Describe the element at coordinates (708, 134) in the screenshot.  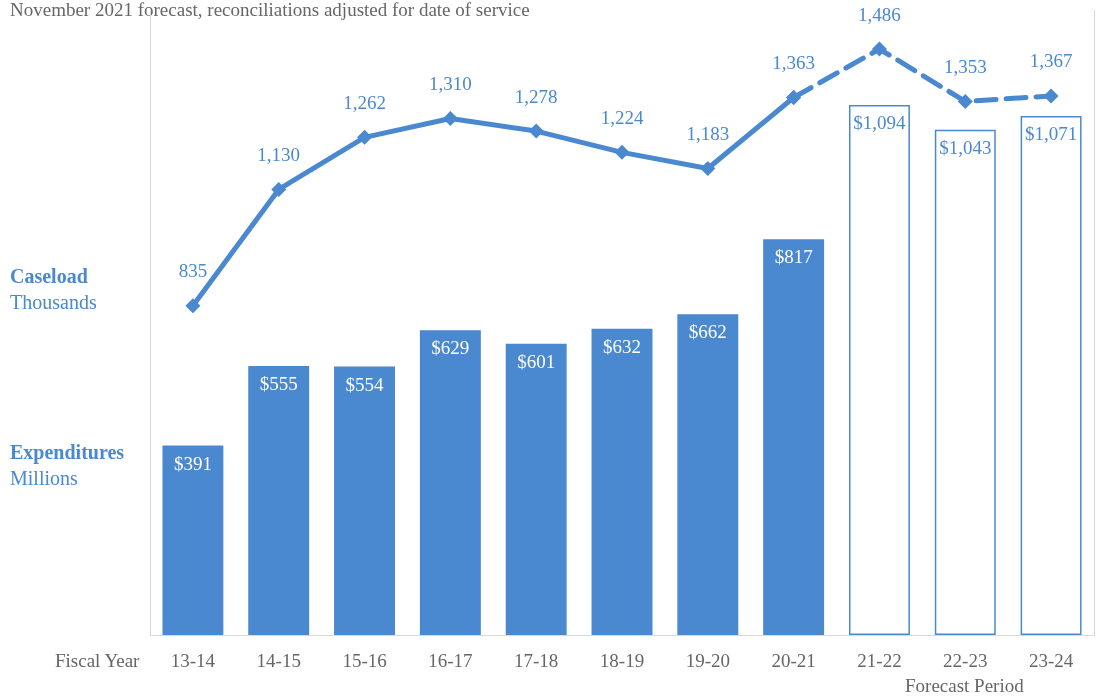
I see `data-label: 1,183` at that location.